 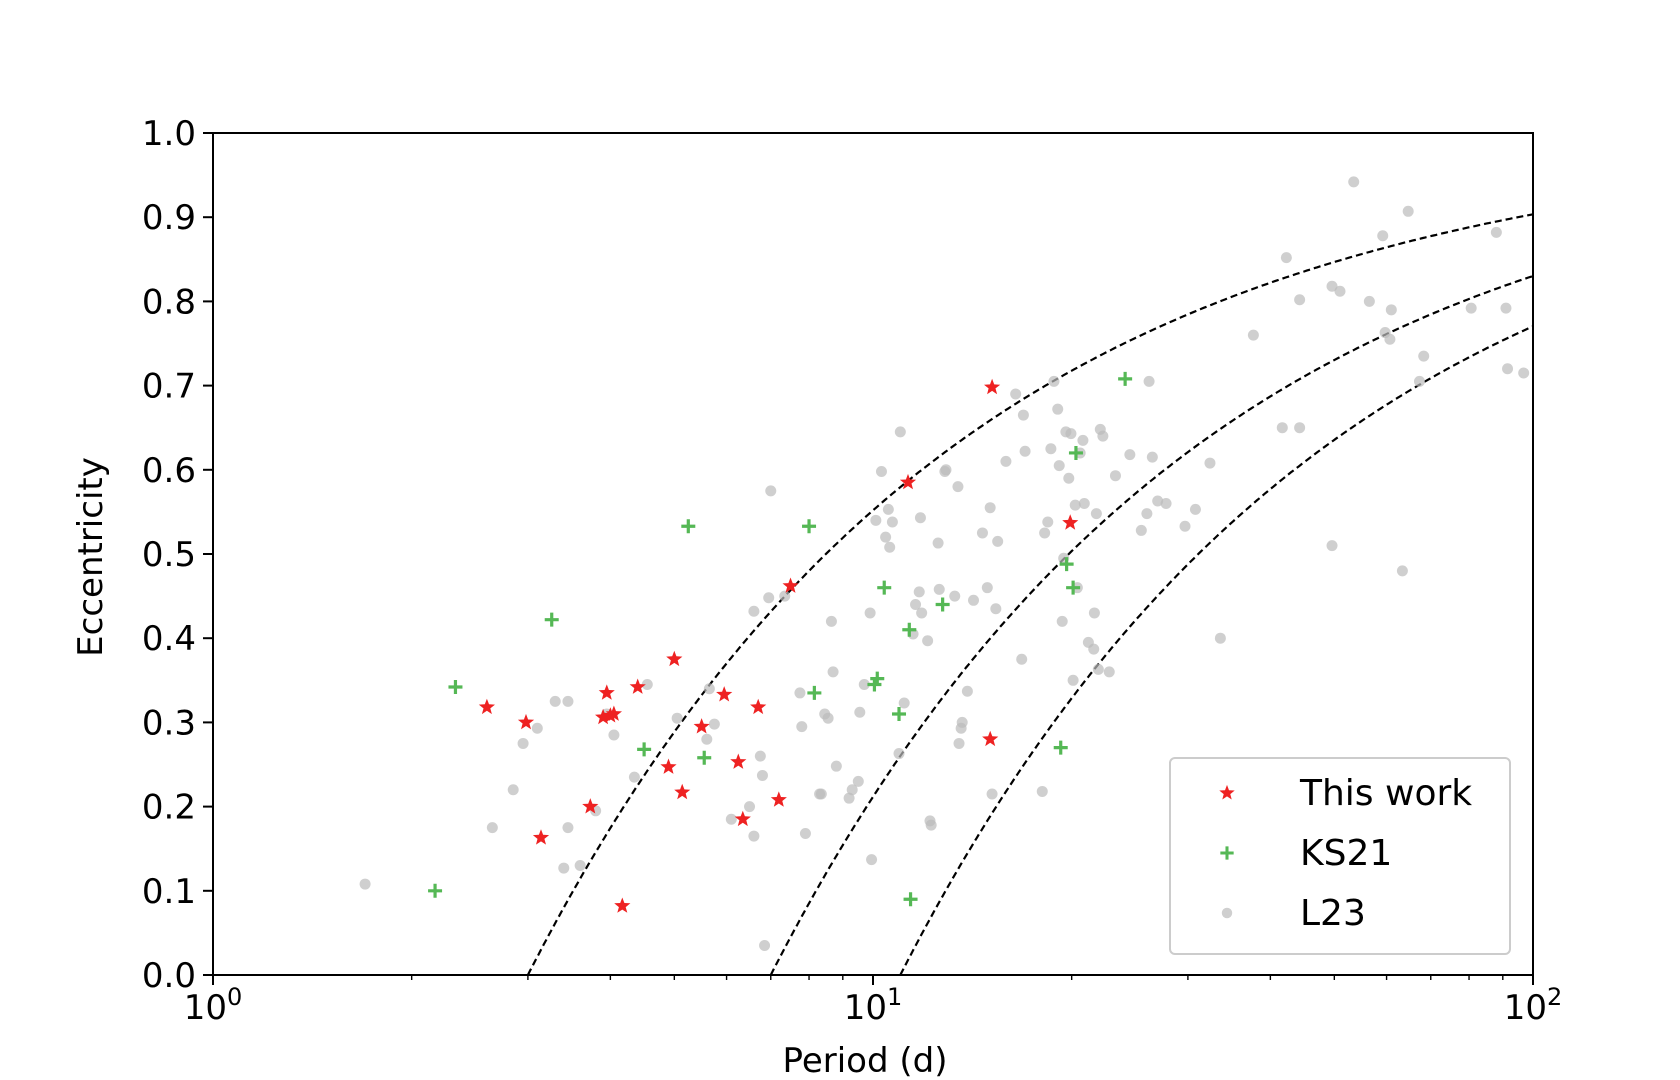 I want to click on y-tick-label: 0.3, so click(x=169, y=723).